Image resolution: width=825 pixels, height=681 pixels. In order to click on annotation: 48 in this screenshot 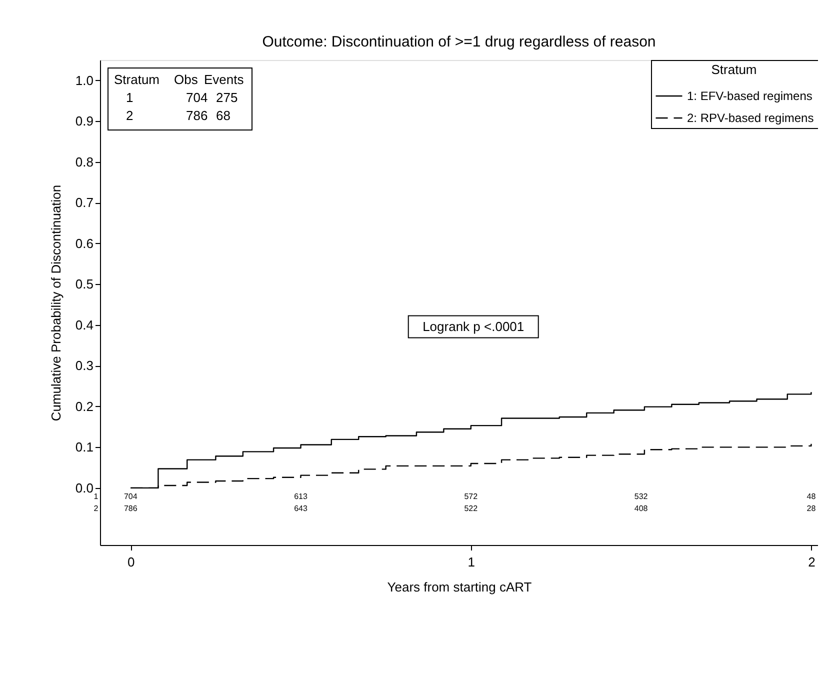, I will do `click(811, 496)`.